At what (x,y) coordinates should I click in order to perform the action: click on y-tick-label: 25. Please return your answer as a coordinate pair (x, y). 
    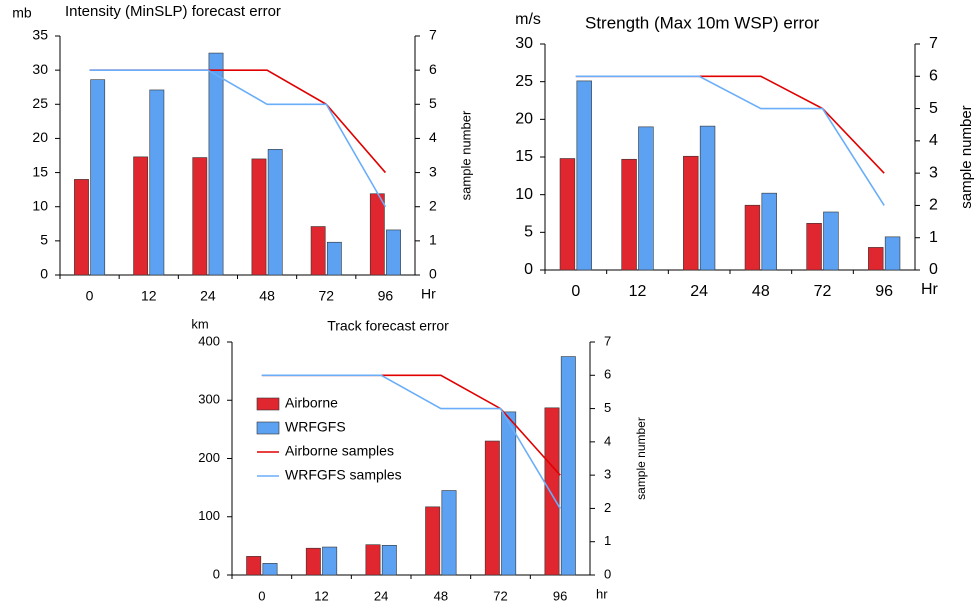
    Looking at the image, I should click on (40, 103).